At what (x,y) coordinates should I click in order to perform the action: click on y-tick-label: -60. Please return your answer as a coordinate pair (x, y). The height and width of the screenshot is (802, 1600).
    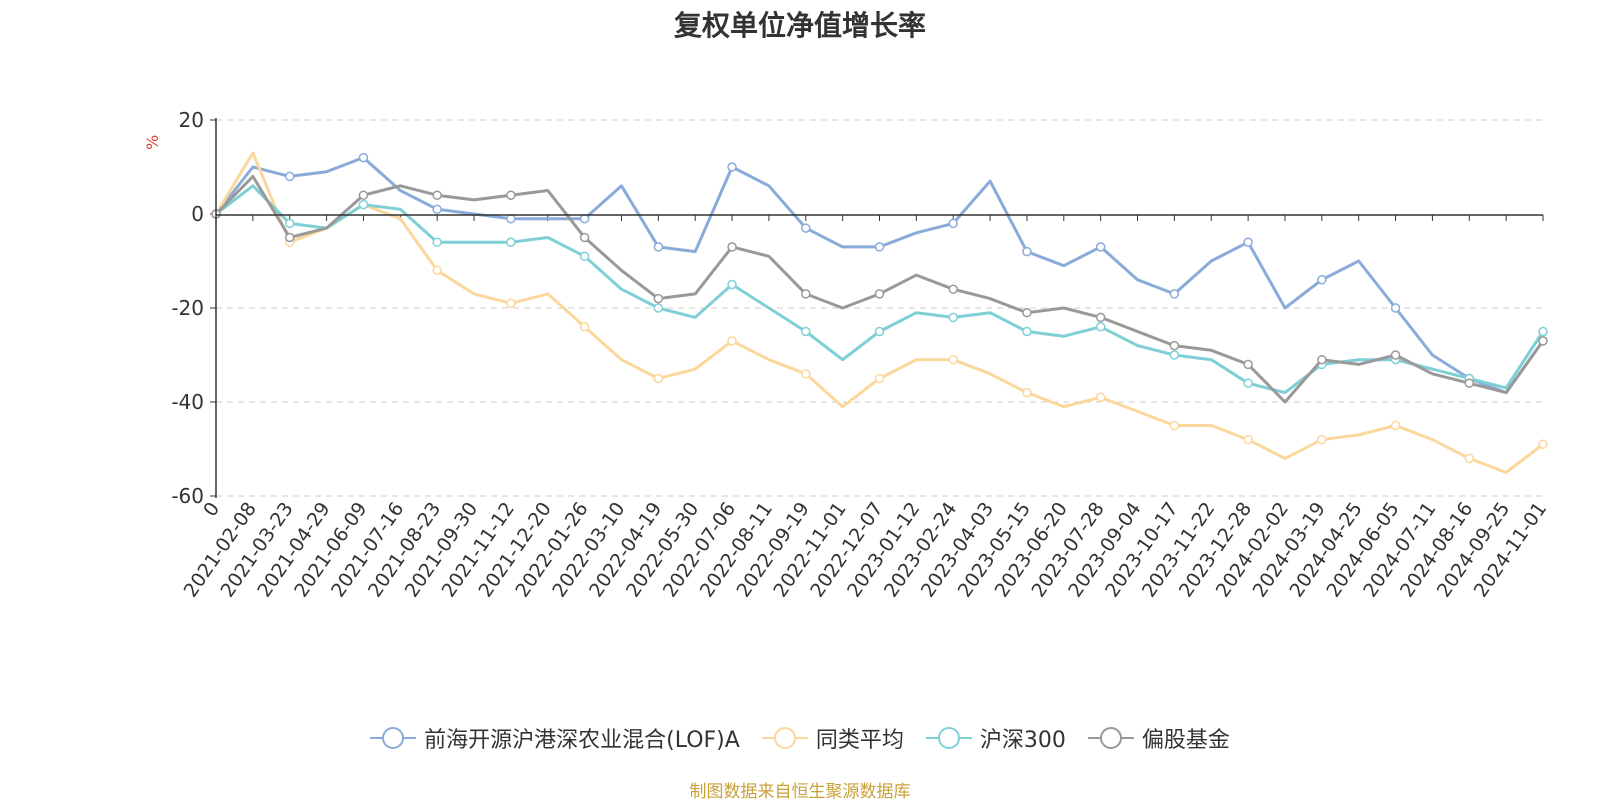
    Looking at the image, I should click on (187, 496).